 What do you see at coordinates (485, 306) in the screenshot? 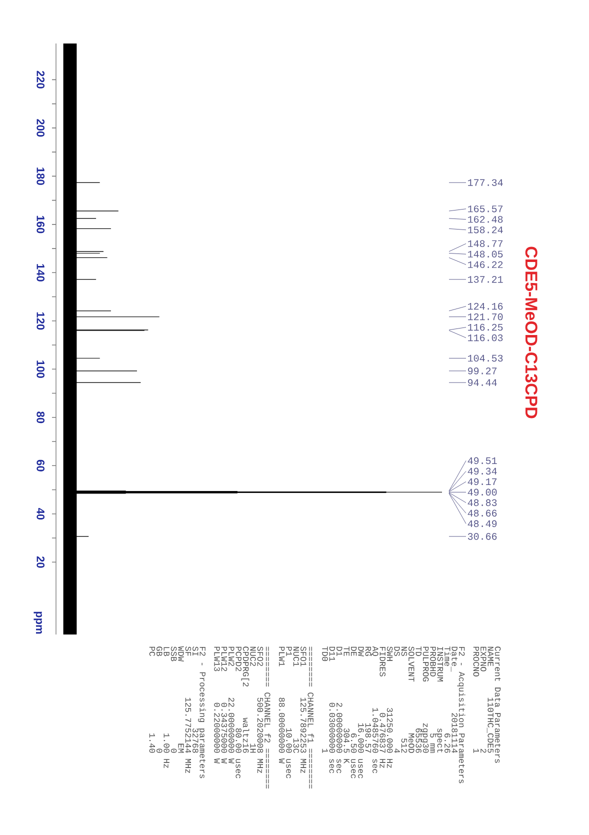
I see `text: 124.16` at bounding box center [485, 306].